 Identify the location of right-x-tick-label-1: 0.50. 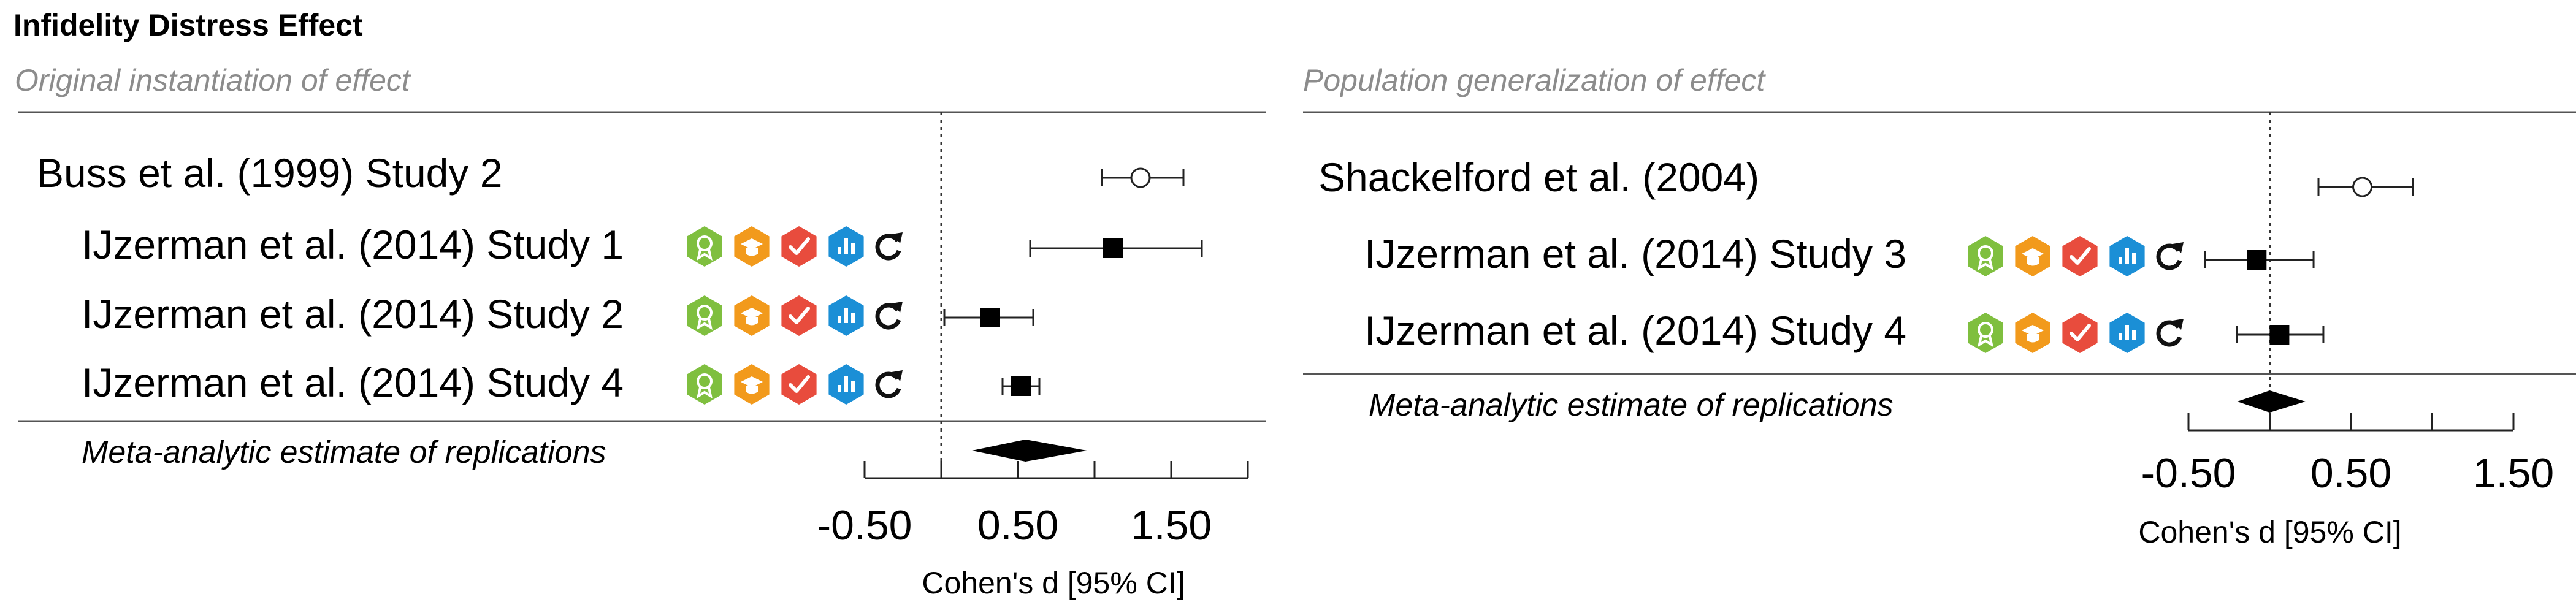
(2350, 473).